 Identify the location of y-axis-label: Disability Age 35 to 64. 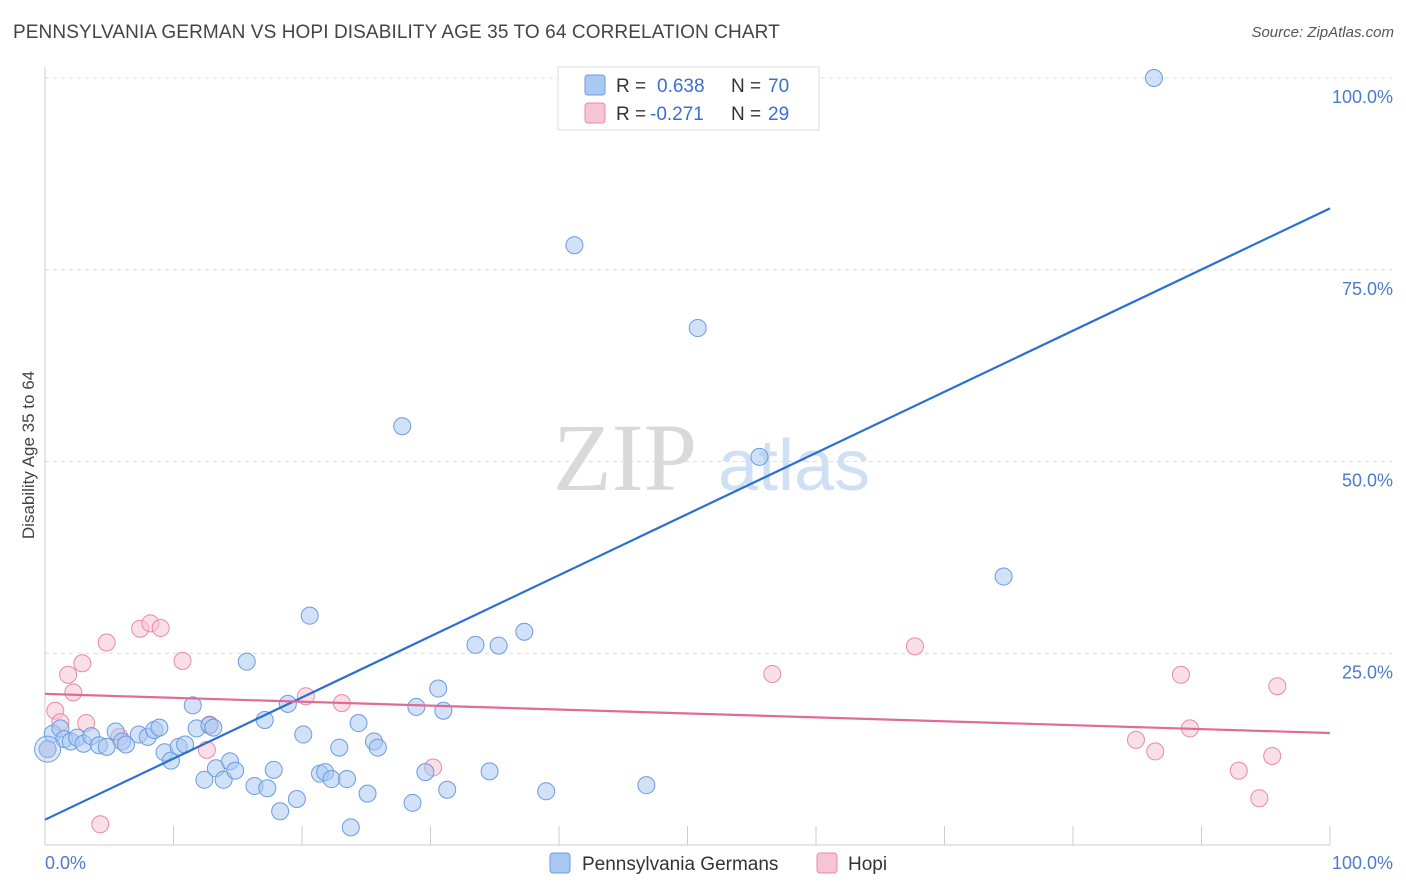
(28, 455).